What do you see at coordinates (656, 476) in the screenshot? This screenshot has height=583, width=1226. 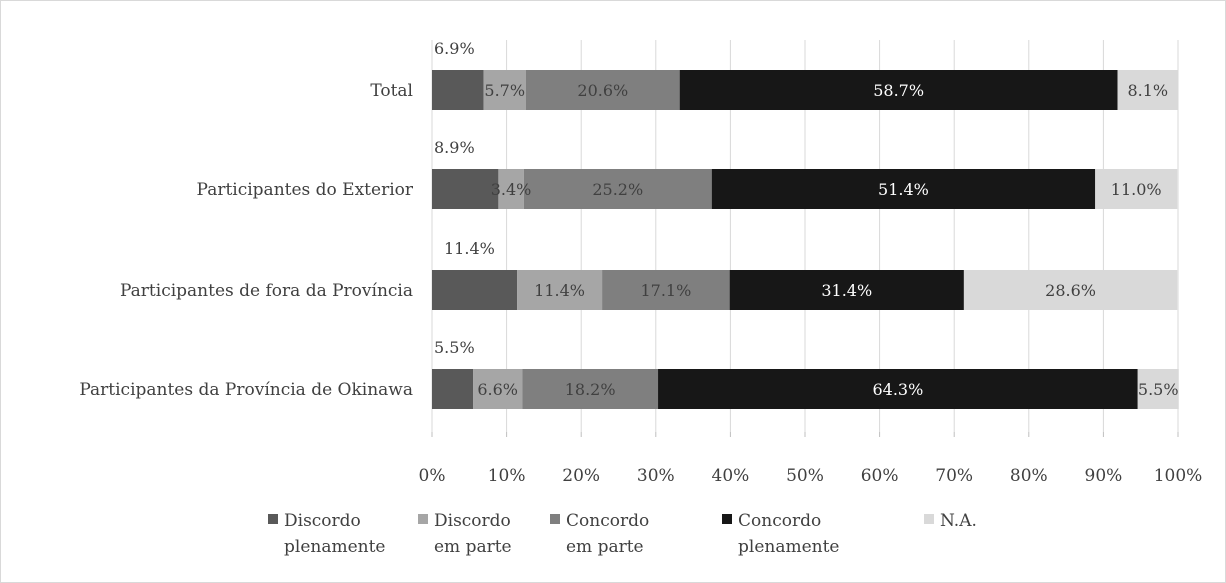 I see `x-tick-label: 30%` at bounding box center [656, 476].